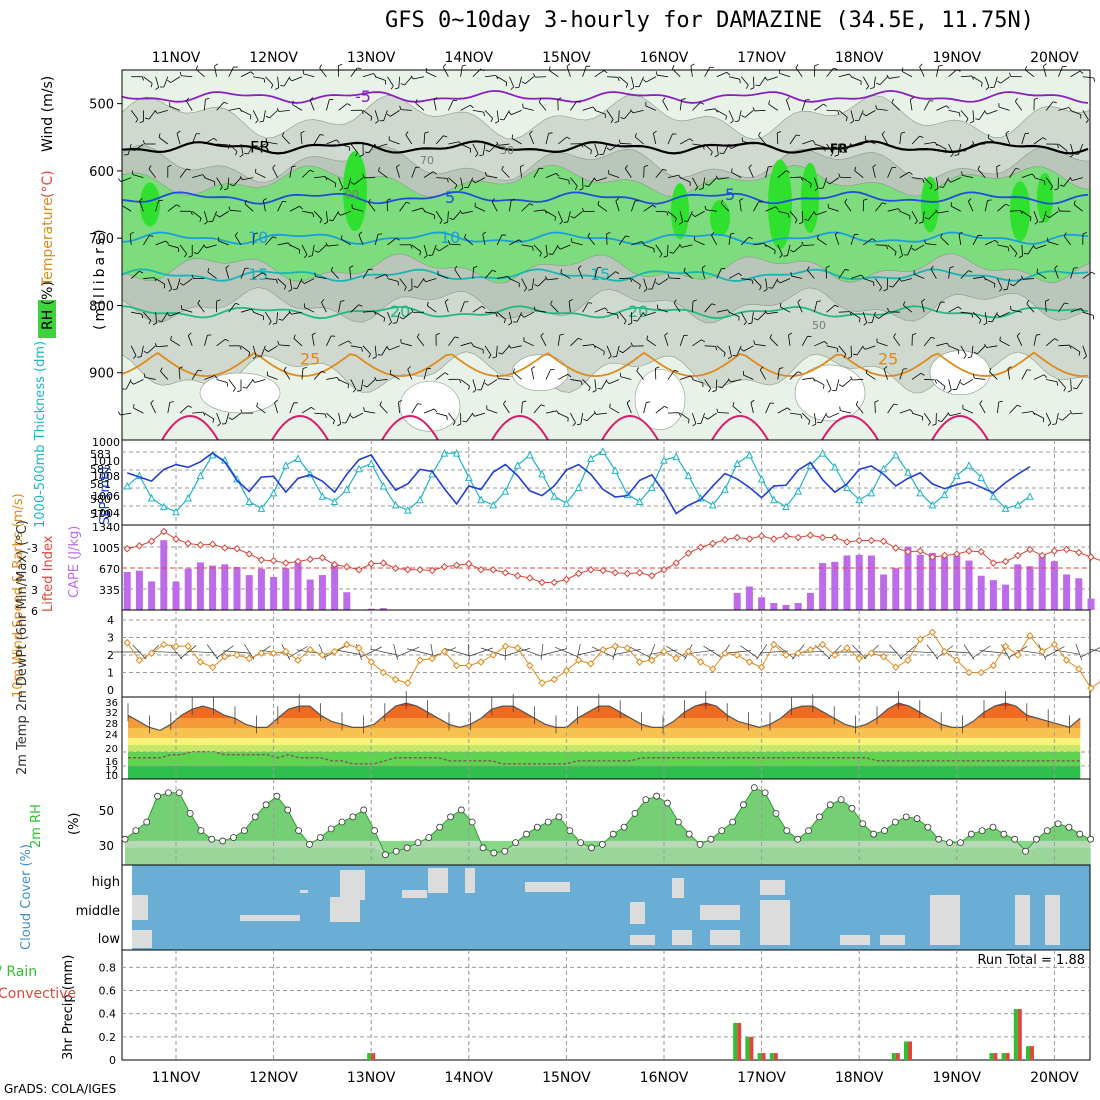 This screenshot has width=1100, height=1100. I want to click on upper-air-tick-label: 900, so click(101, 374).